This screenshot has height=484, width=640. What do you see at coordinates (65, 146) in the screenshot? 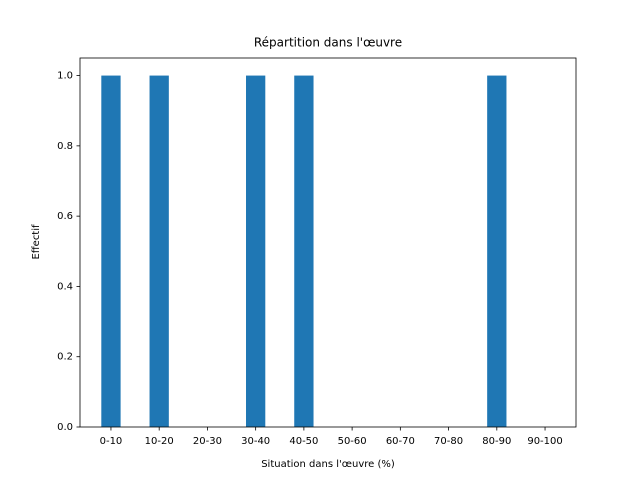
I see `y-tick-label: 0.8` at bounding box center [65, 146].